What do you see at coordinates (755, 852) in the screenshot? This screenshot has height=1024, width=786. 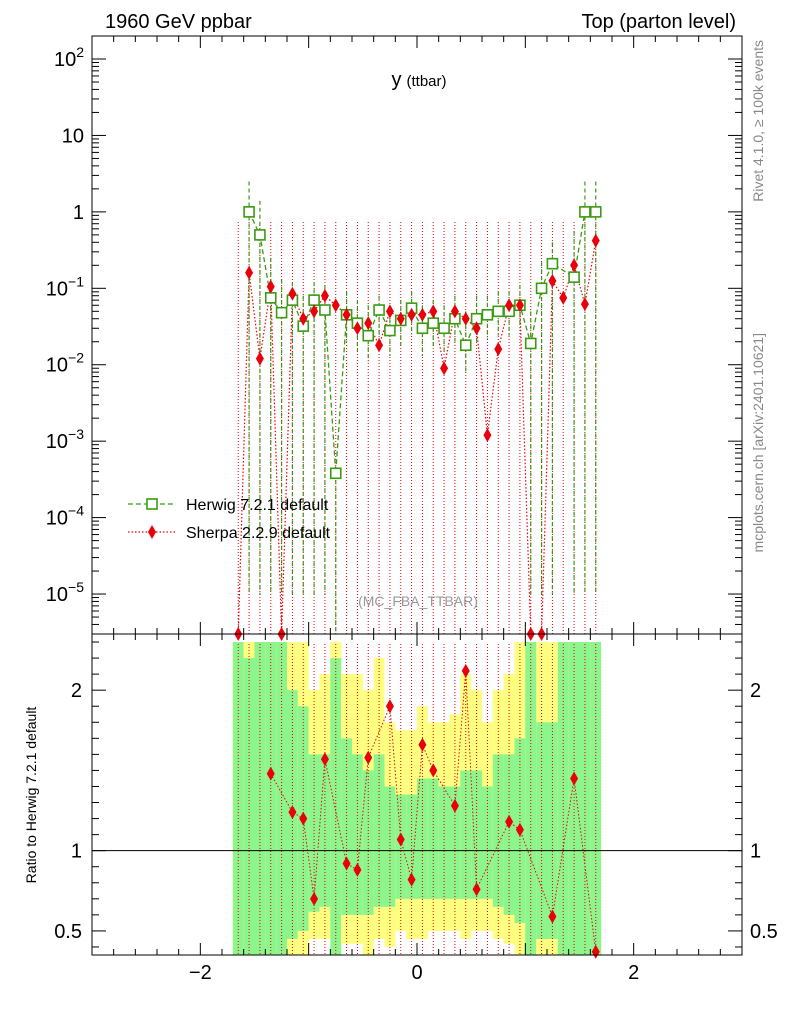 I see `ratio-y-tick-label-right: 1` at bounding box center [755, 852].